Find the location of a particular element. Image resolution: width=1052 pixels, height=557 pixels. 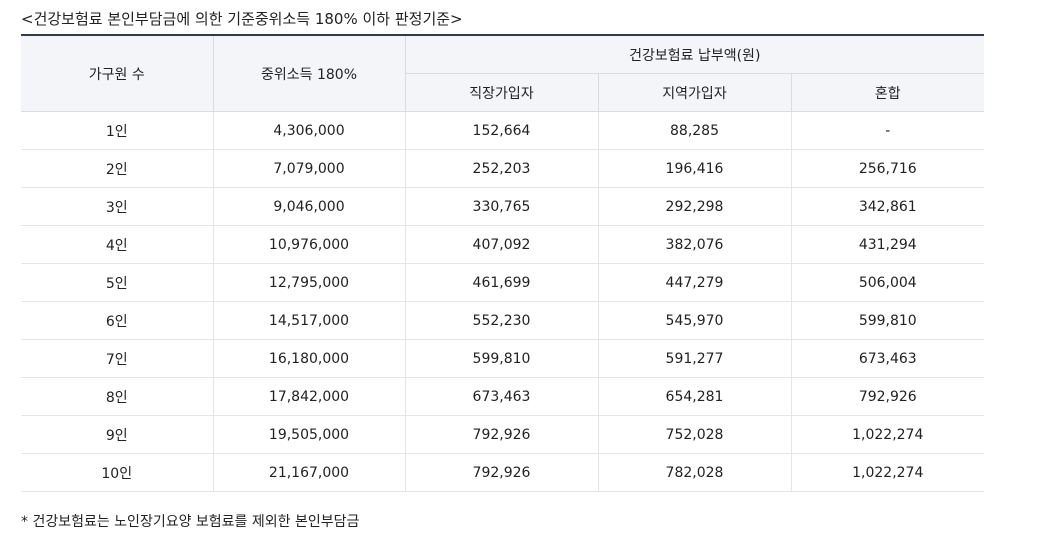

cell-mixed: 673,463 is located at coordinates (887, 358).